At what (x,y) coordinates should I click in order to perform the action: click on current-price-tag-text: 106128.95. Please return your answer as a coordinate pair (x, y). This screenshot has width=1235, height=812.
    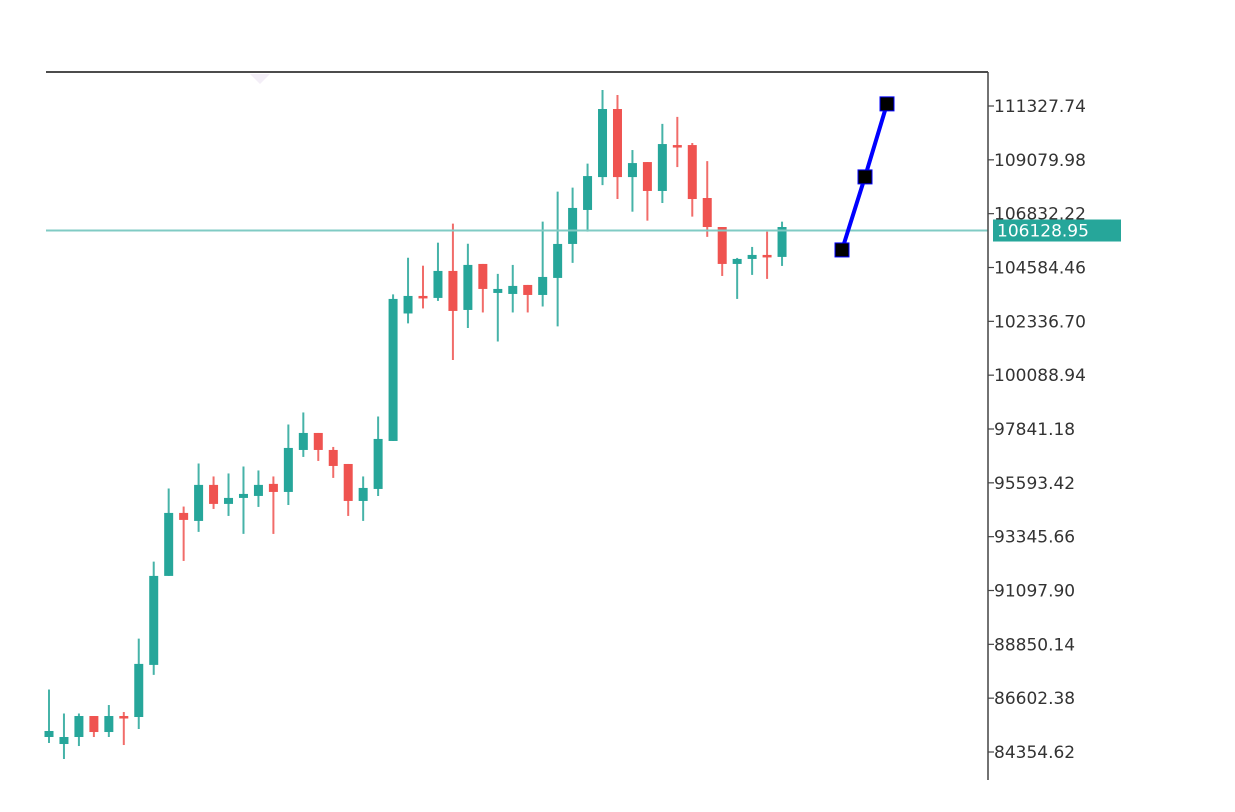
    Looking at the image, I should click on (1043, 232).